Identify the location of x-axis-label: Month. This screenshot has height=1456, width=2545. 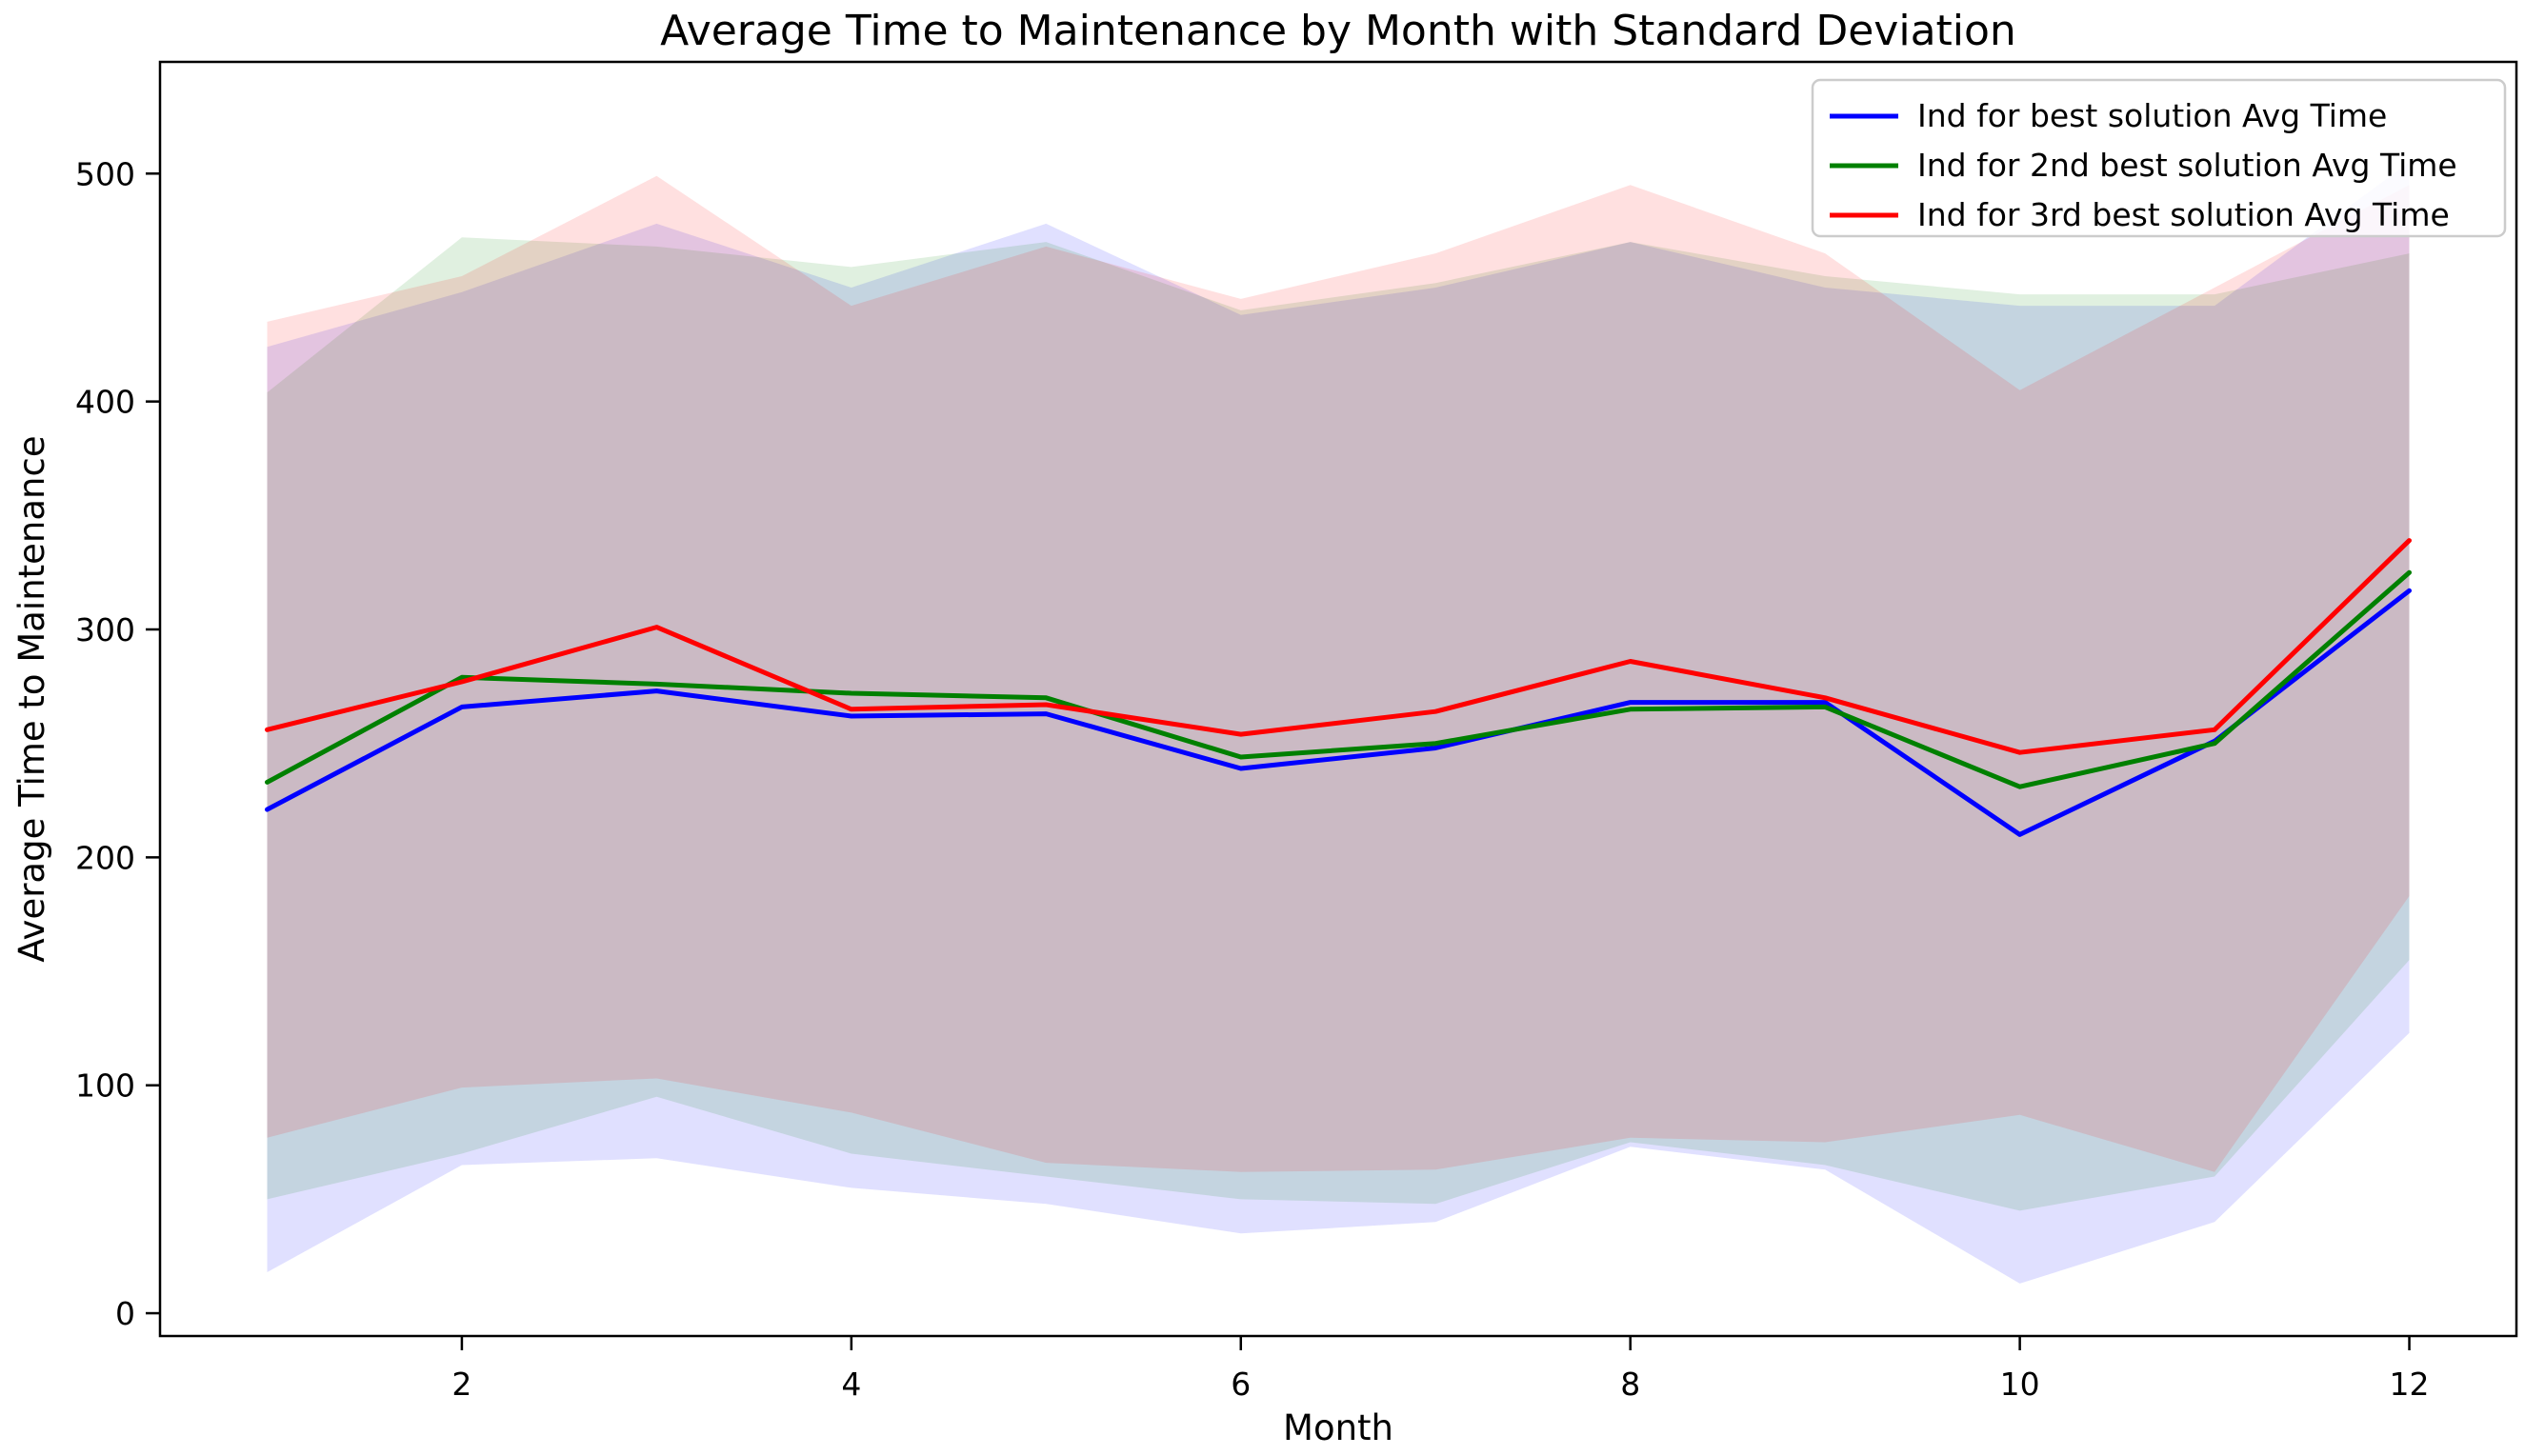
(1338, 1428).